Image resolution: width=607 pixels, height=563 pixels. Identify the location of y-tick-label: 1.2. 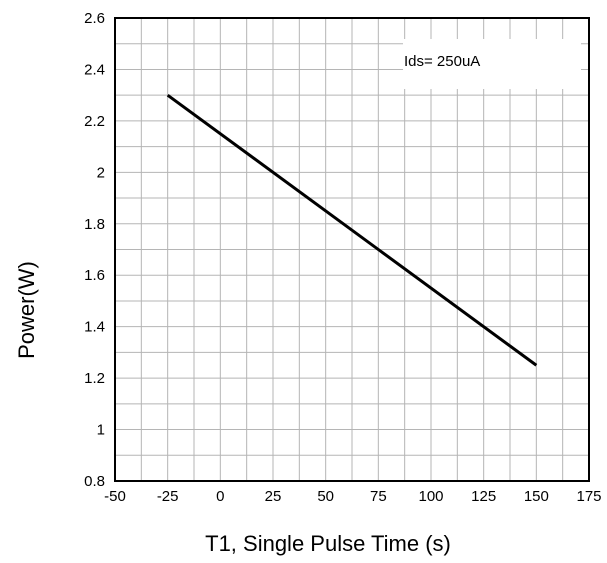
(94, 378).